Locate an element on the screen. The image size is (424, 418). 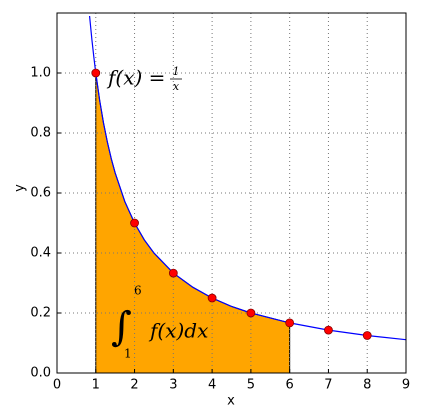
x-tick-label: 3 is located at coordinates (173, 385).